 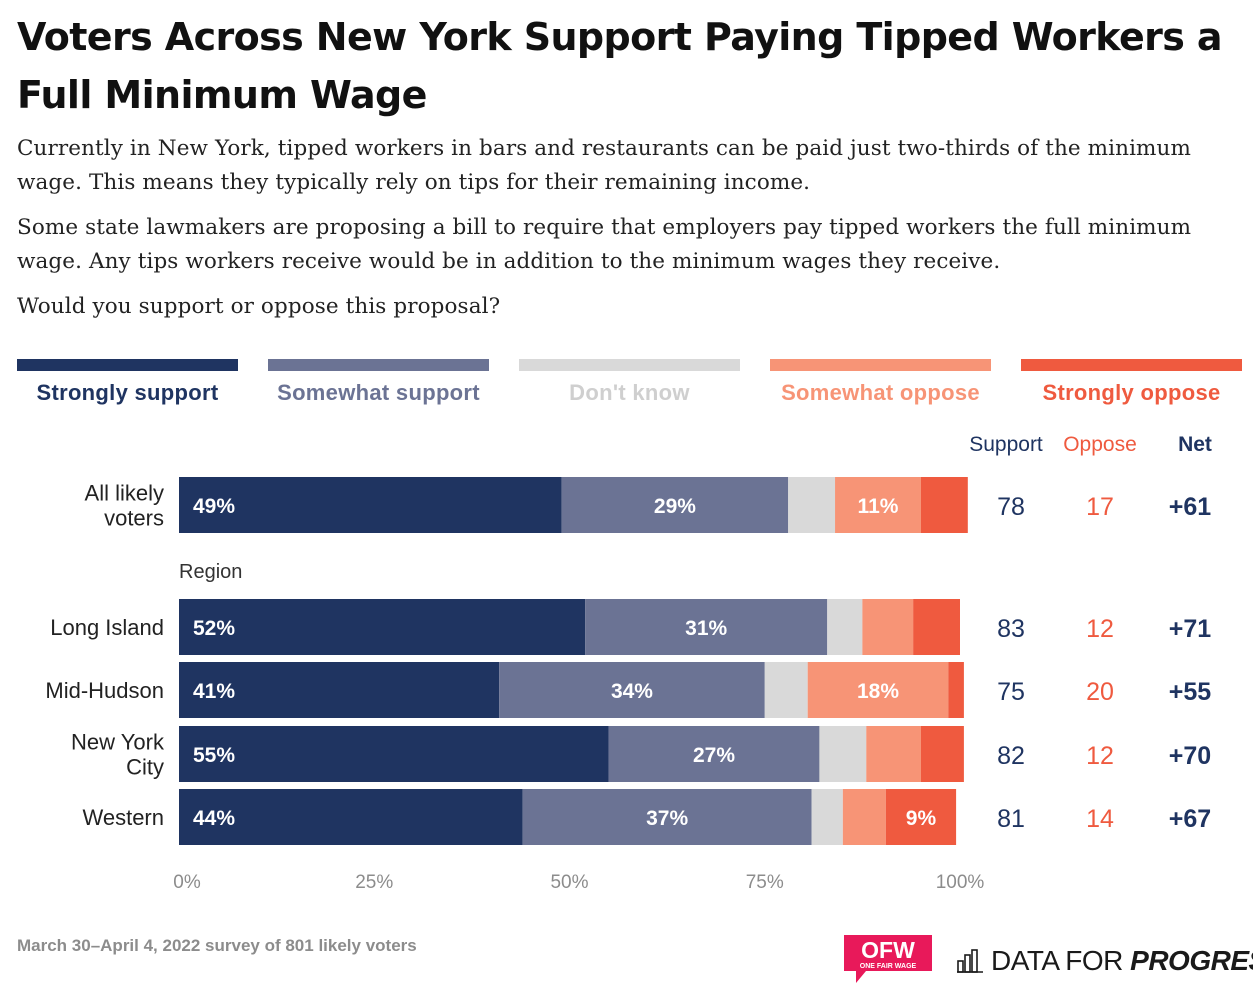 What do you see at coordinates (374, 882) in the screenshot?
I see `x-tick-label: 25%` at bounding box center [374, 882].